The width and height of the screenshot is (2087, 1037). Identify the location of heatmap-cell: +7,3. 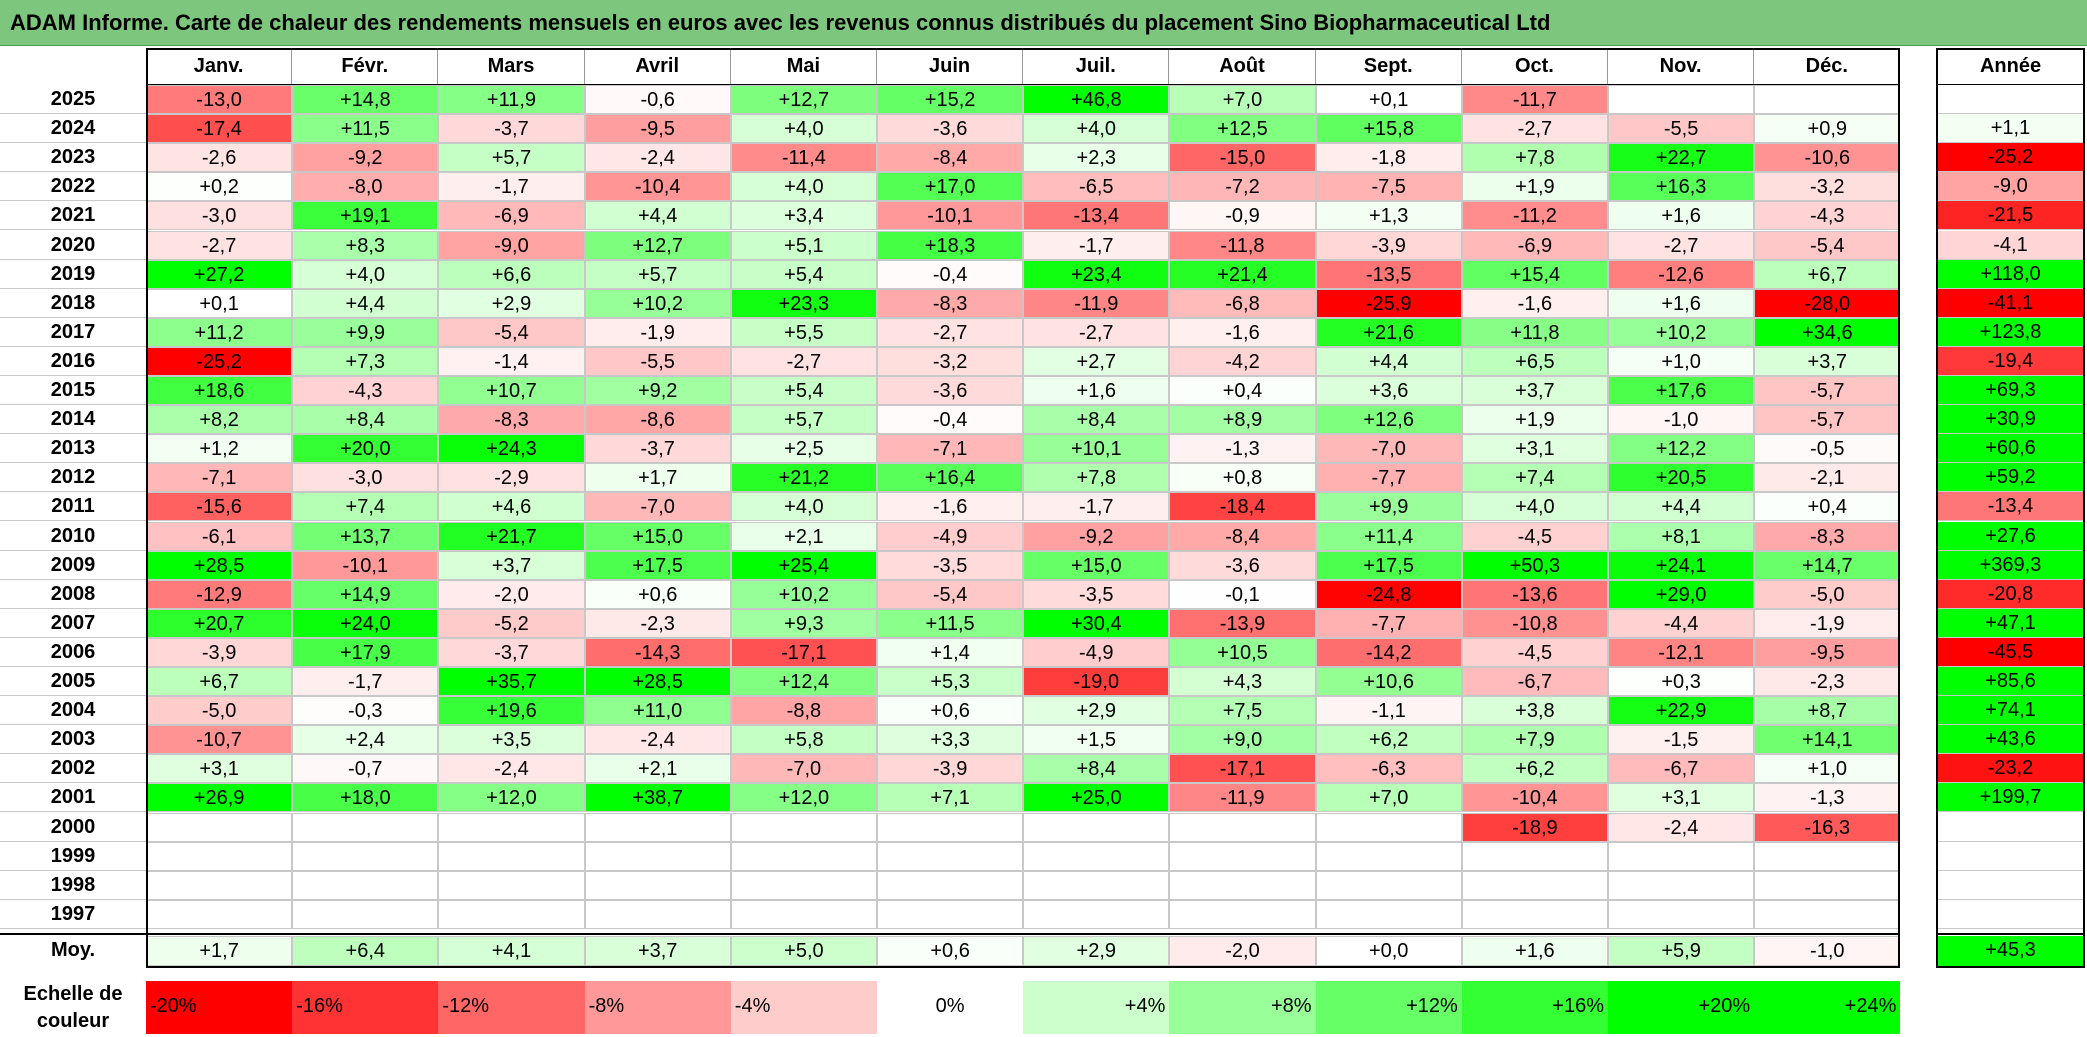
(365, 361).